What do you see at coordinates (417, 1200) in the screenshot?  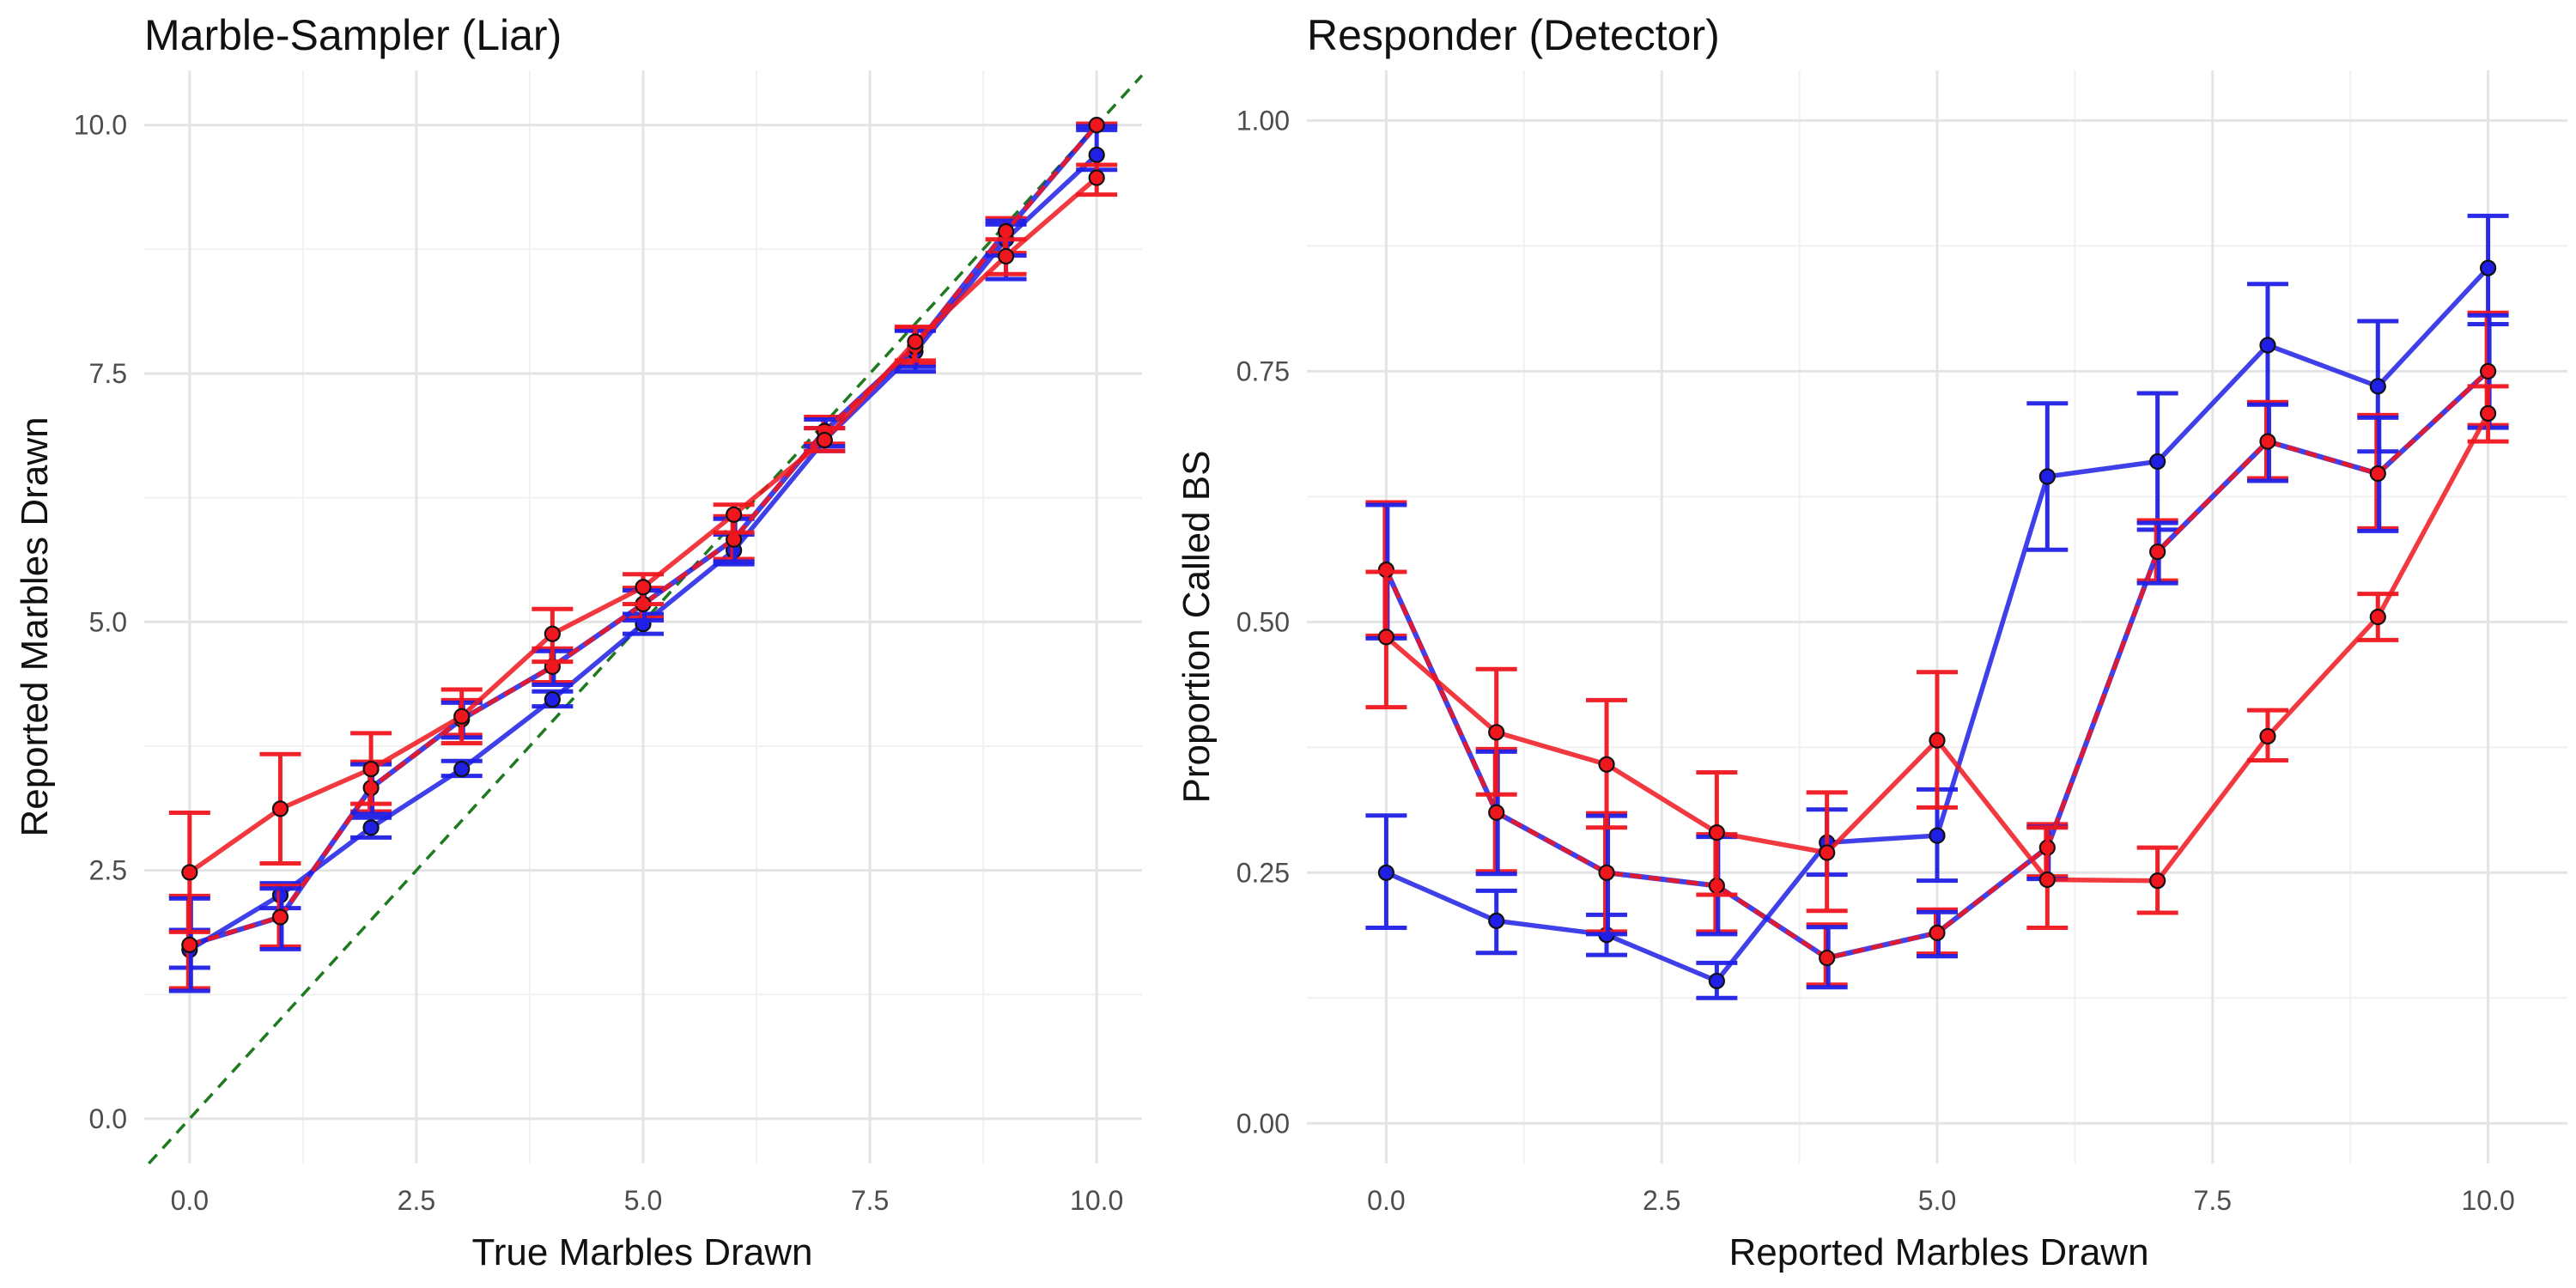 I see `liar-x-tick-label: 2.5` at bounding box center [417, 1200].